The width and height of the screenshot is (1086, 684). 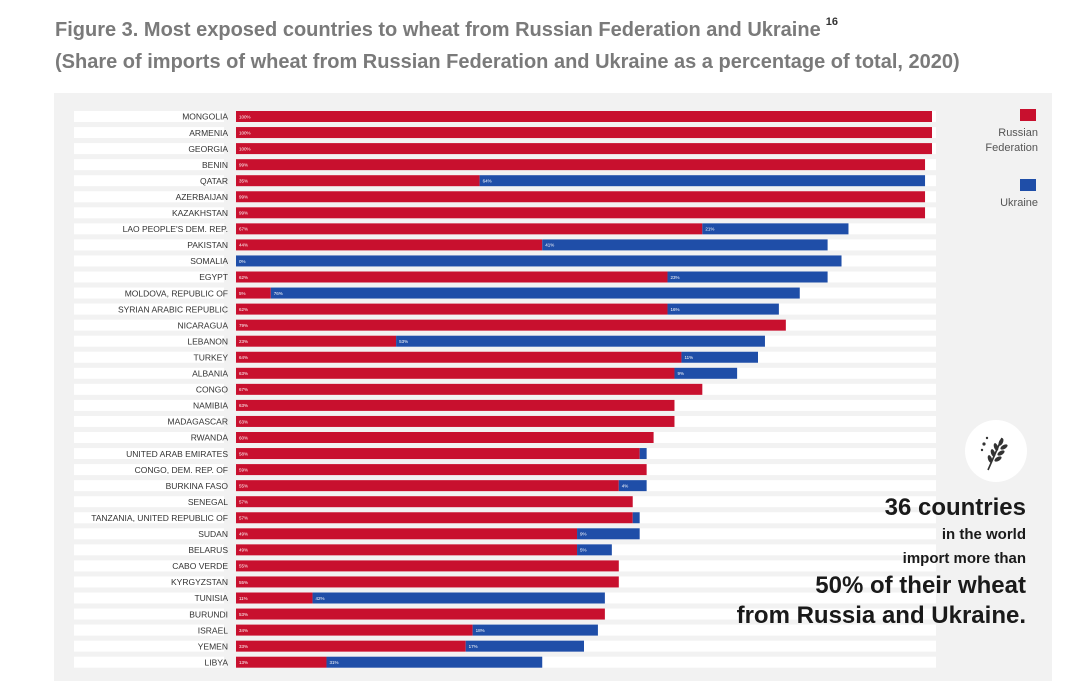 What do you see at coordinates (210, 406) in the screenshot?
I see `category-label: NAMIBIA` at bounding box center [210, 406].